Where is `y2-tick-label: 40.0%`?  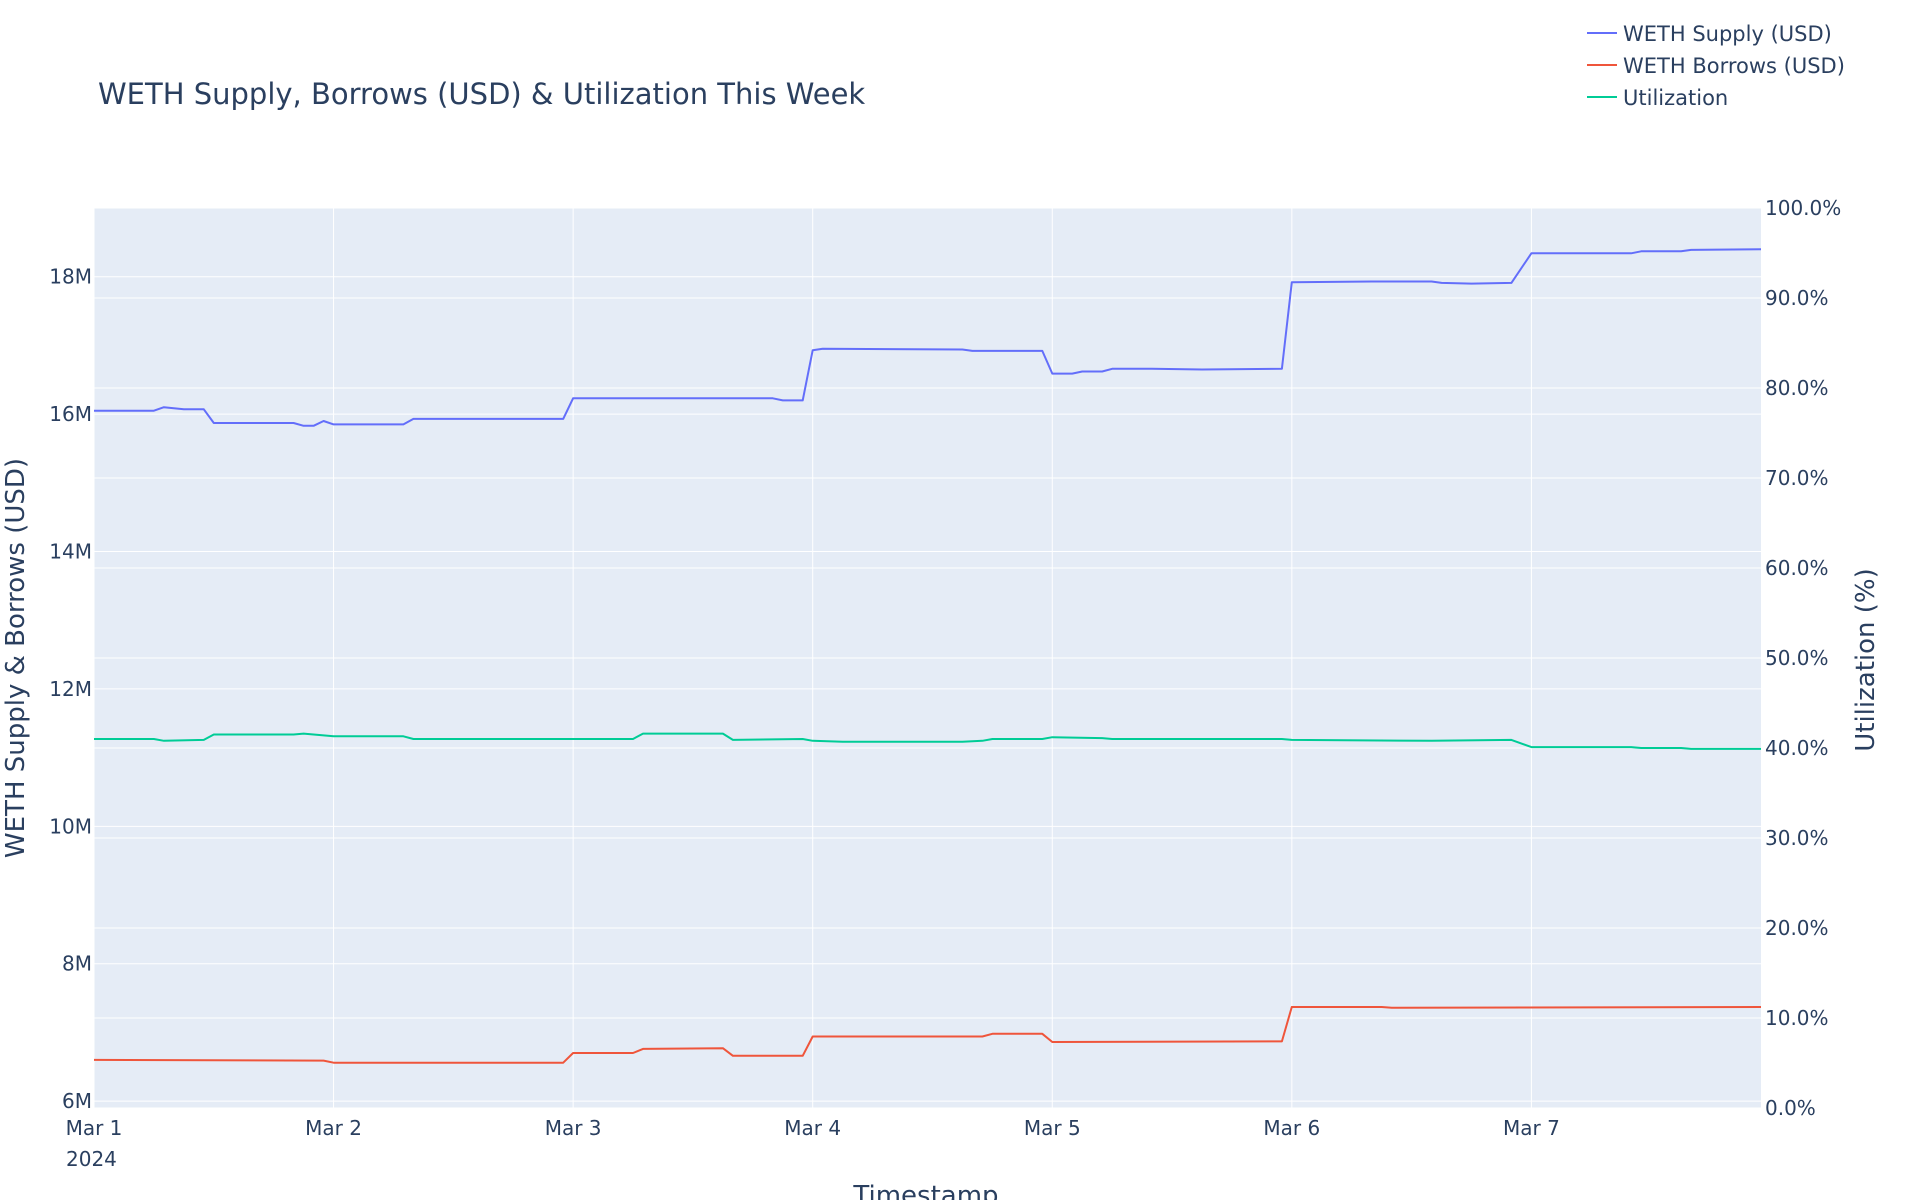
y2-tick-label: 40.0% is located at coordinates (1797, 748).